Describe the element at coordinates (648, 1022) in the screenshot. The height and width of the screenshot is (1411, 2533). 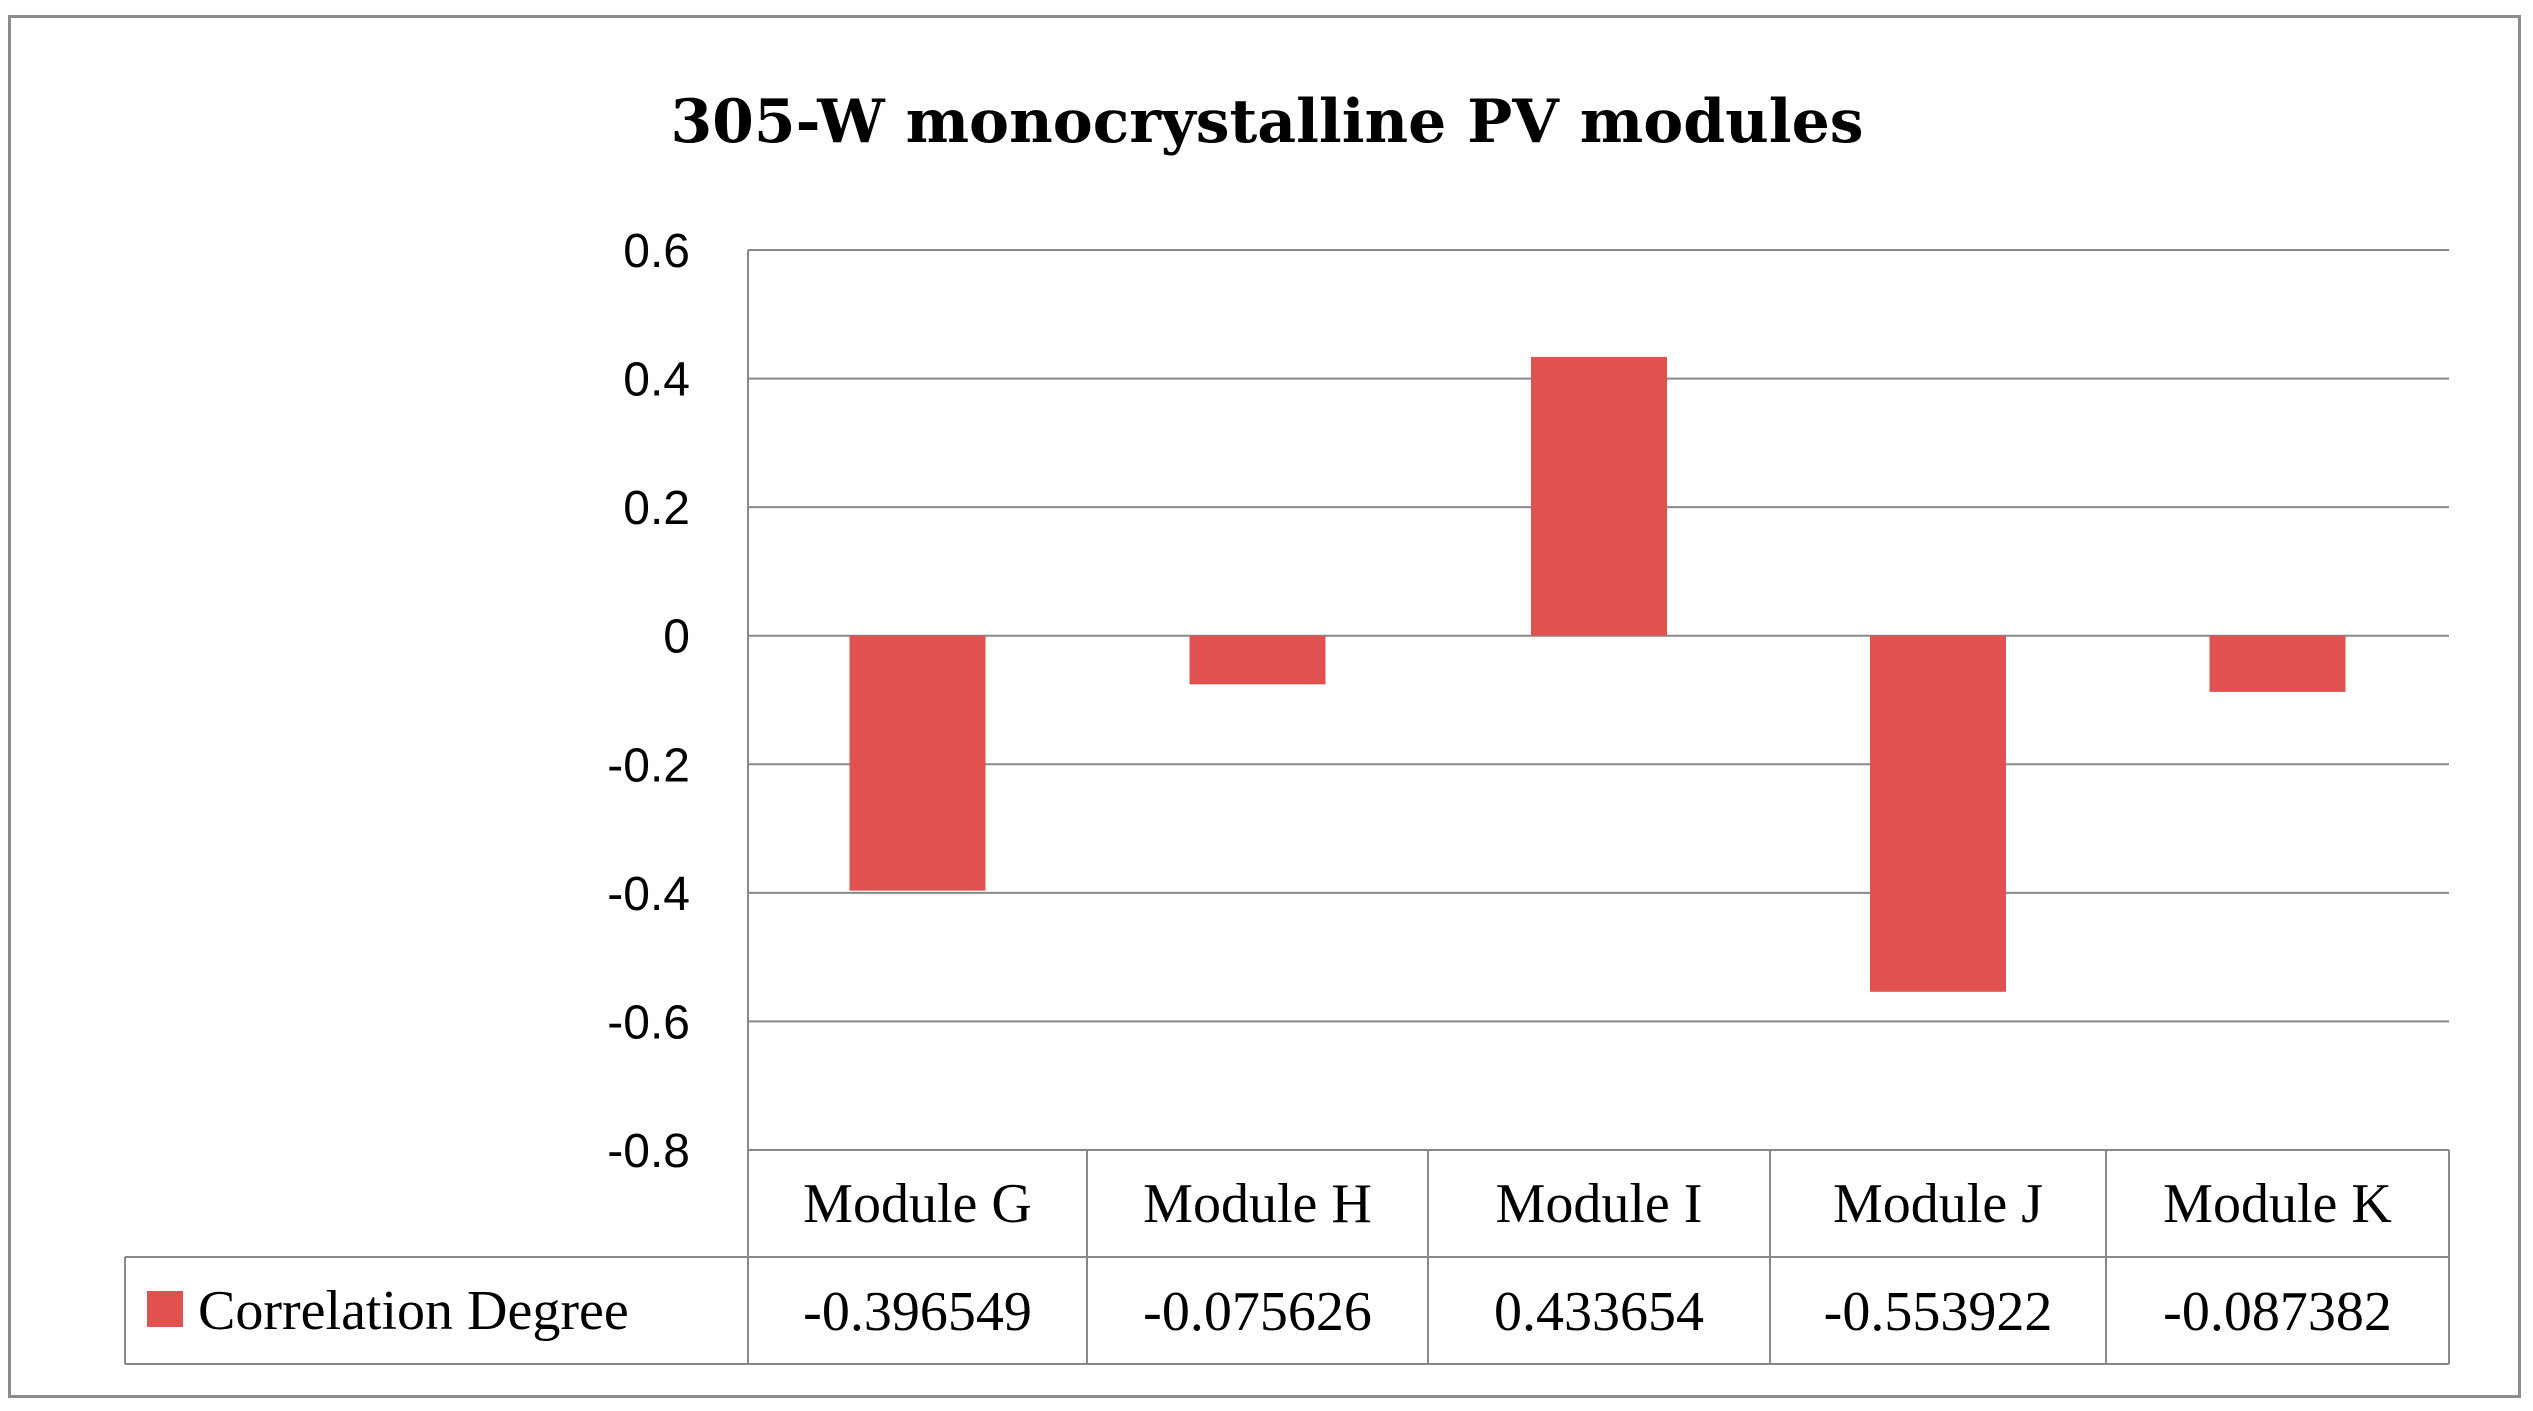
I see `y-tick-label: -0.6` at that location.